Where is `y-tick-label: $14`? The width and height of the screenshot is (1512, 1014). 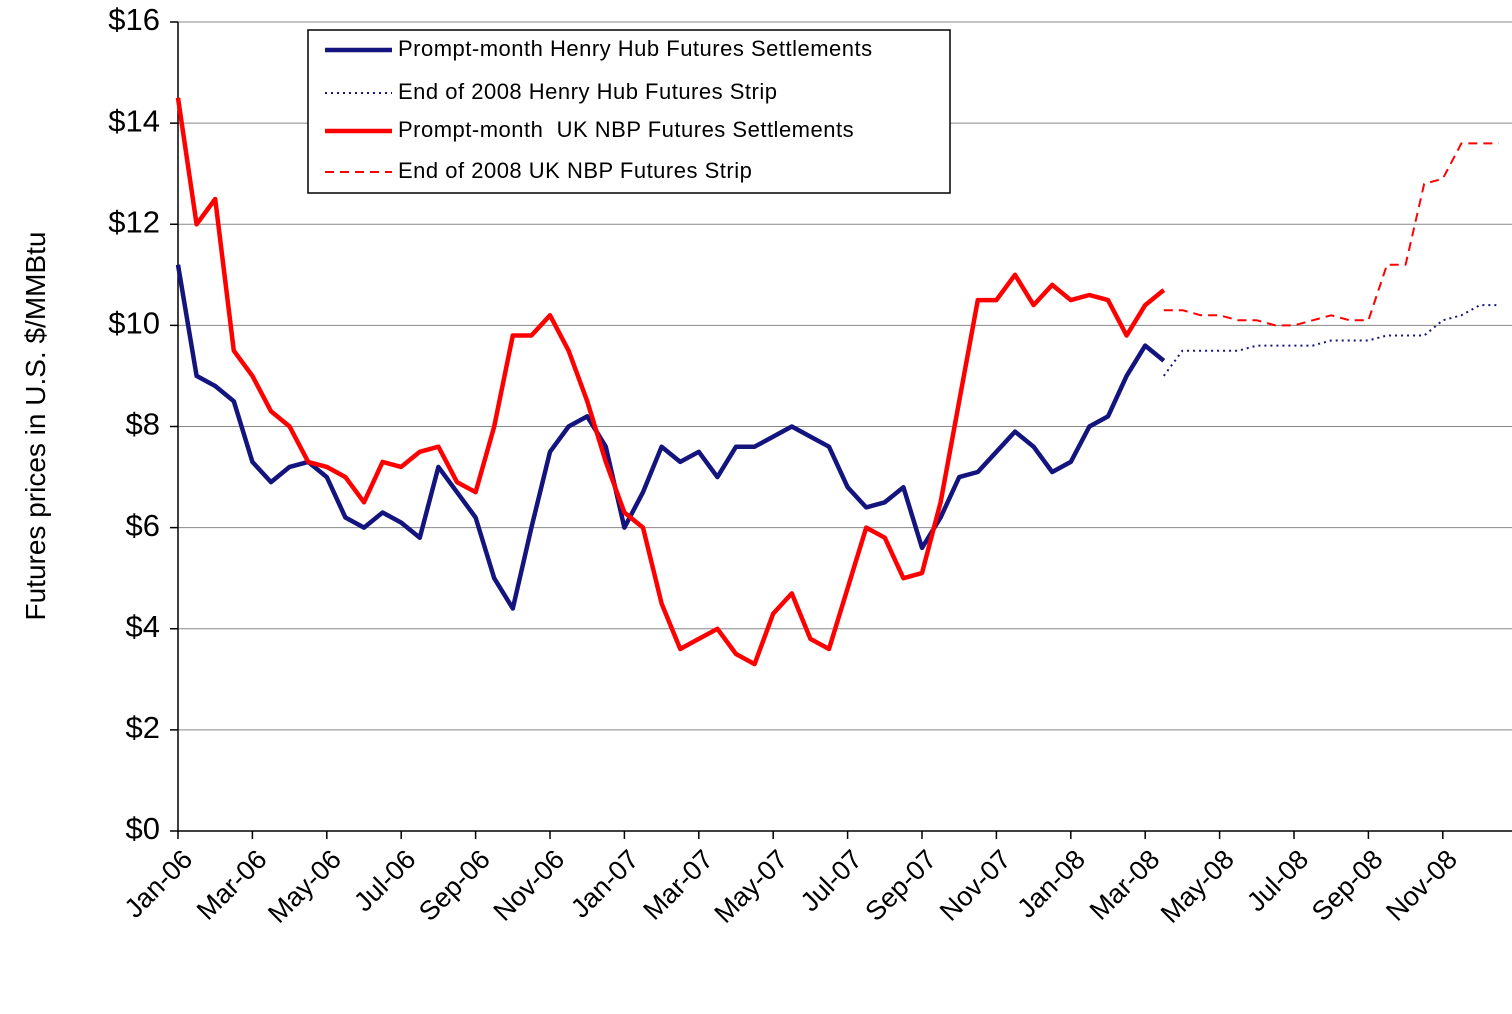
y-tick-label: $14 is located at coordinates (134, 120).